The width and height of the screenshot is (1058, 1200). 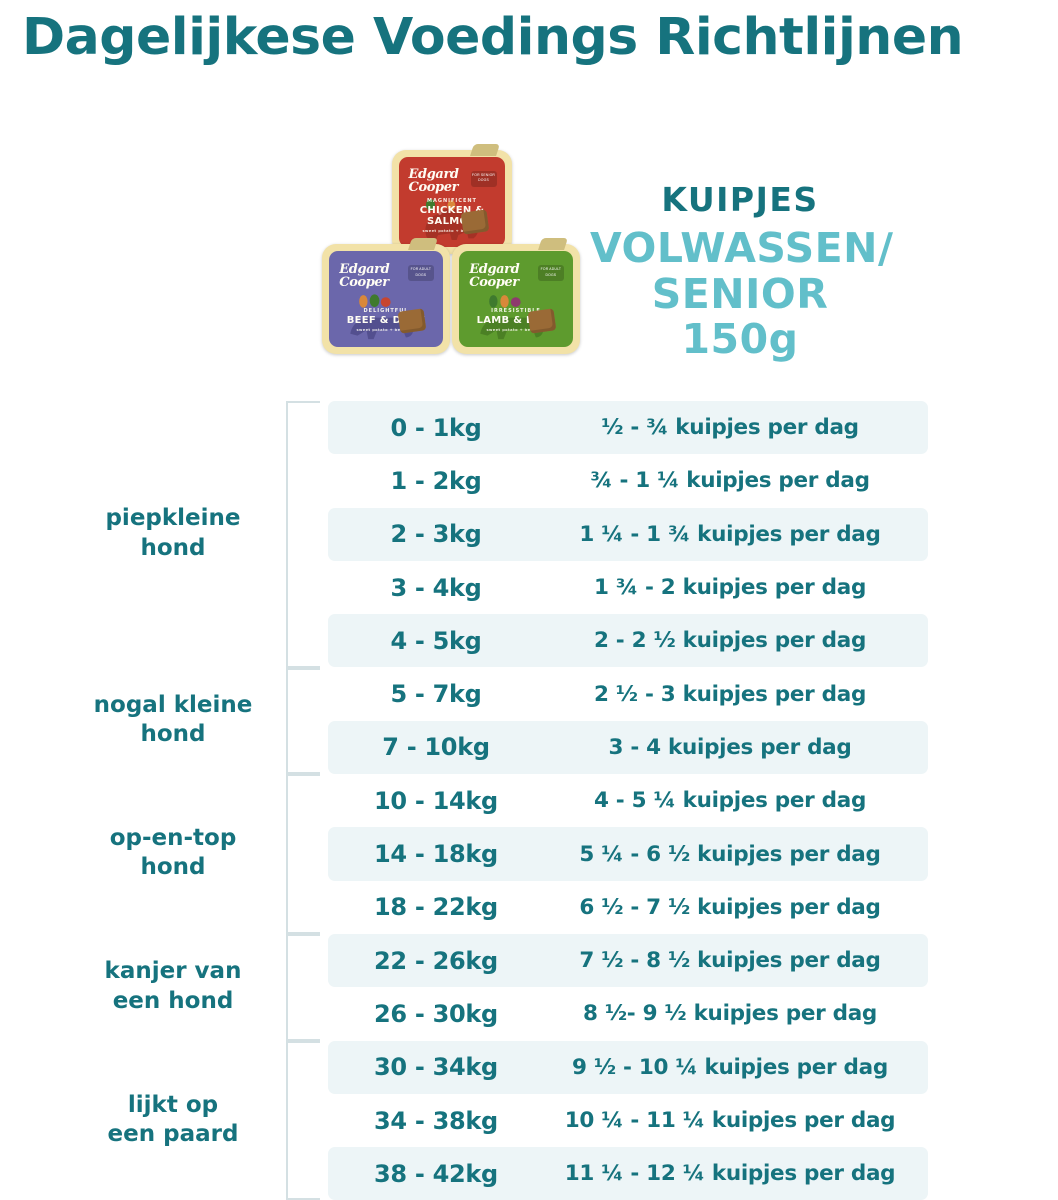 What do you see at coordinates (173, 720) in the screenshot?
I see `group-label: nogal kleine hond` at bounding box center [173, 720].